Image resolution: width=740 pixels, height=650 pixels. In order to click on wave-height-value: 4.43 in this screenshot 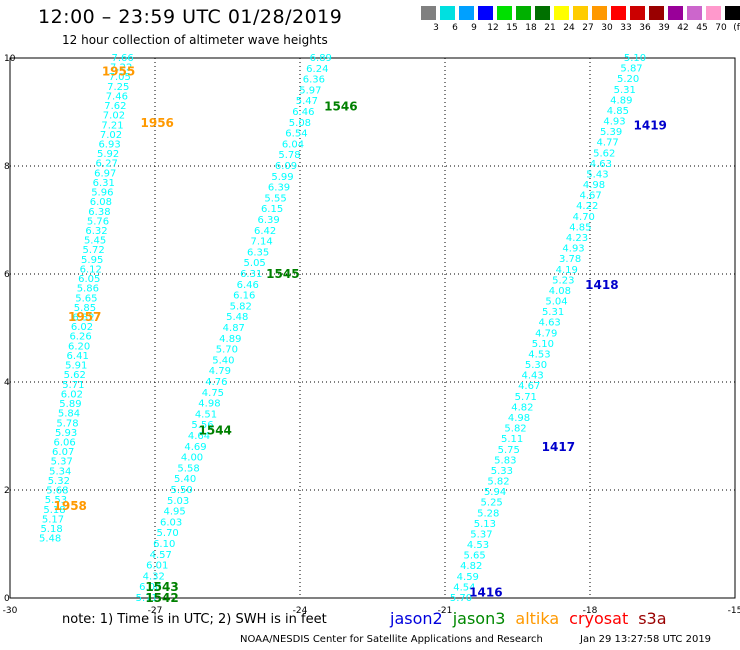, I will do `click(532, 376)`.